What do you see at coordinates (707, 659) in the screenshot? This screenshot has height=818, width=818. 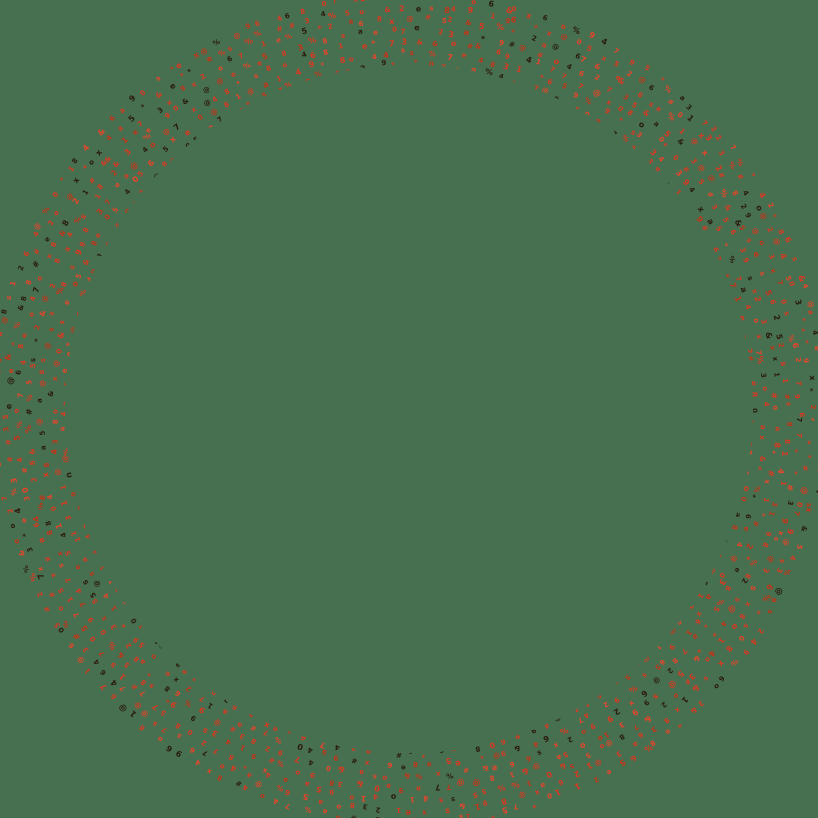 I see `ring-glyph: o` at bounding box center [707, 659].